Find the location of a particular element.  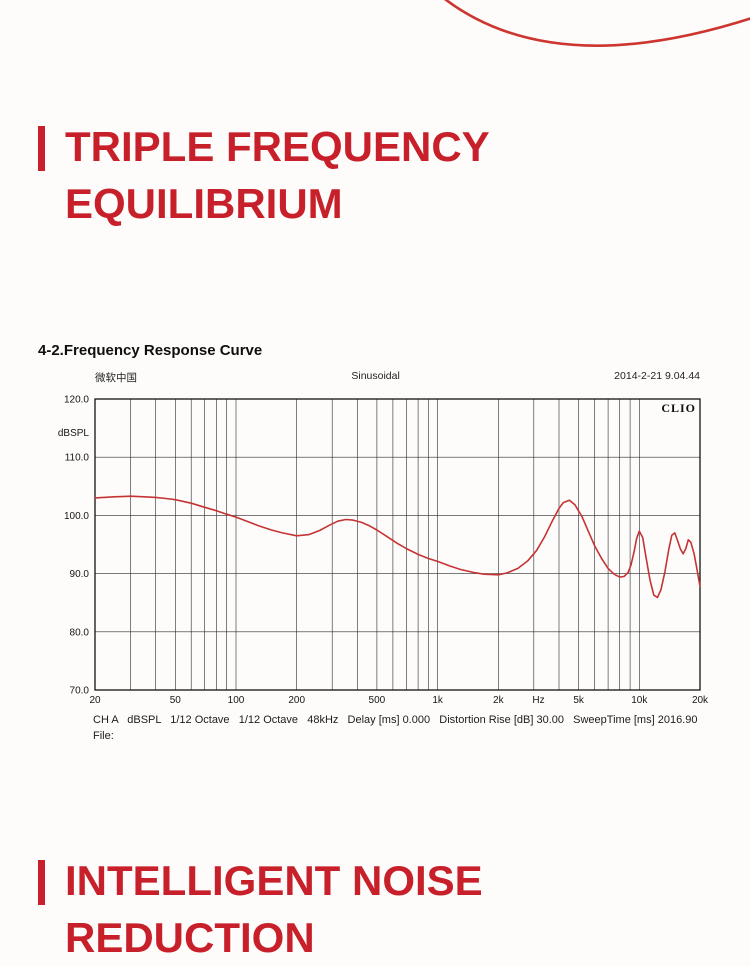

x-tick-label: 500 is located at coordinates (377, 700).